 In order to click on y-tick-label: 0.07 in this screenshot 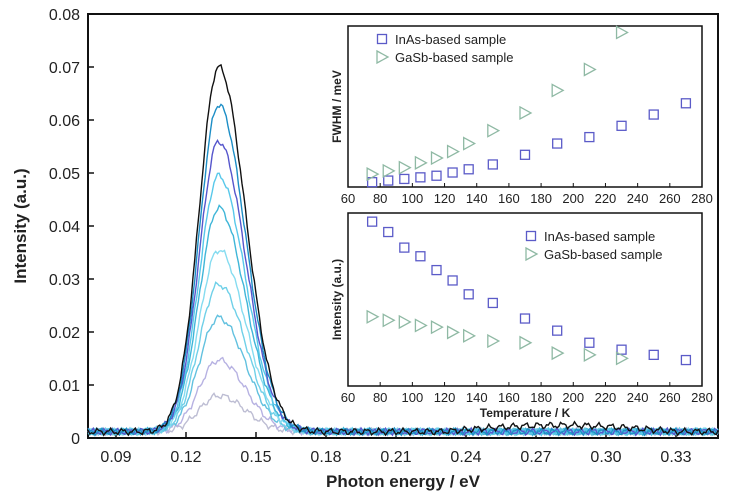, I will do `click(64, 68)`.